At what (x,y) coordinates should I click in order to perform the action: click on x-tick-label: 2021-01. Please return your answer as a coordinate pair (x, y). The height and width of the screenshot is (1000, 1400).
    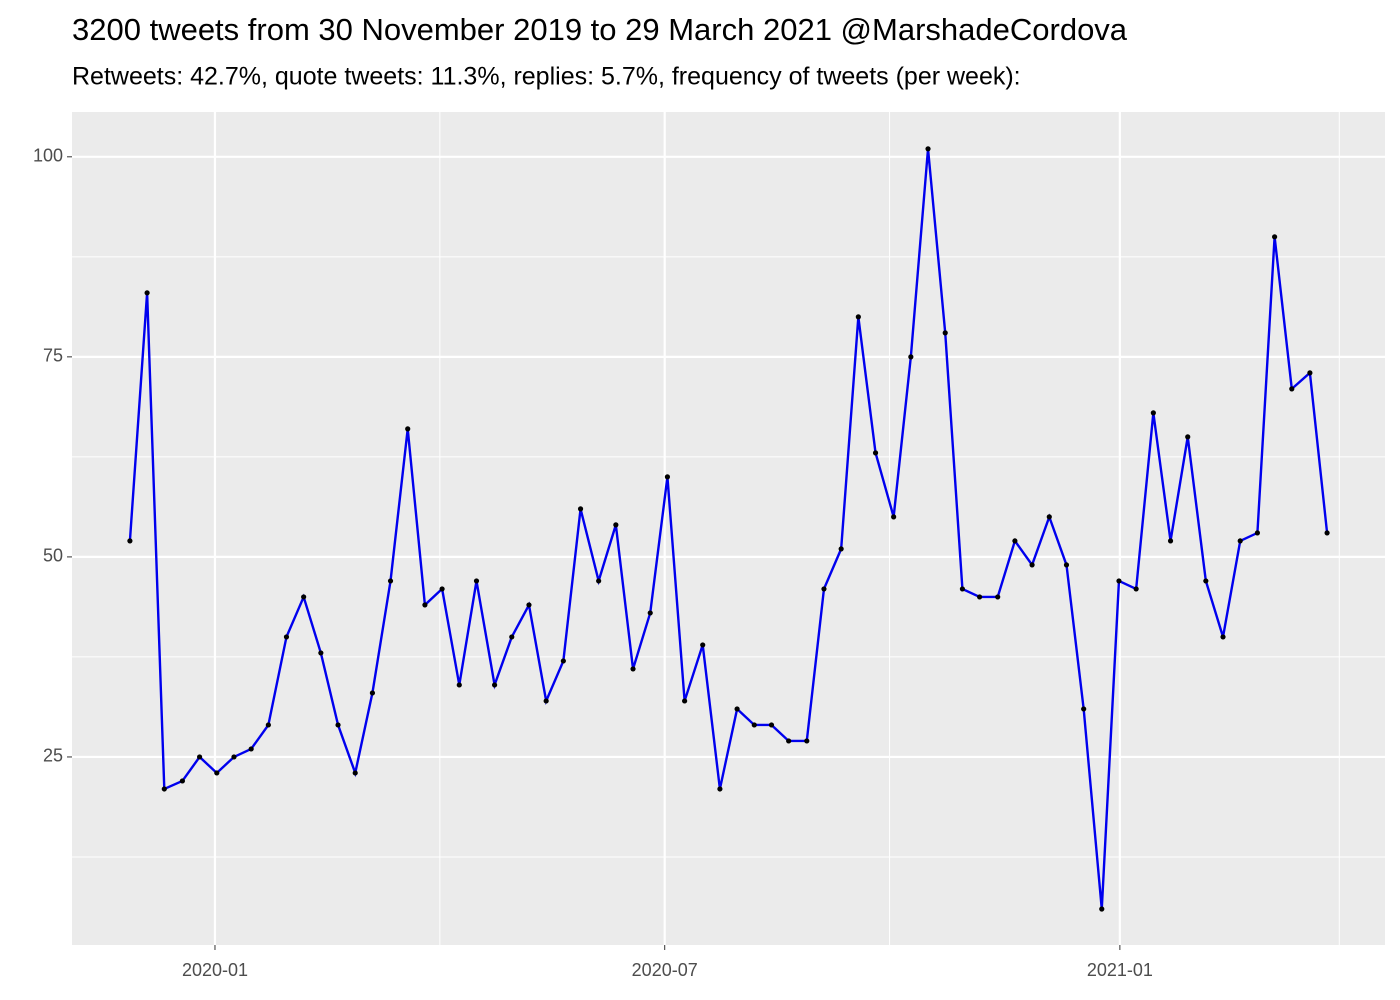
    Looking at the image, I should click on (1120, 970).